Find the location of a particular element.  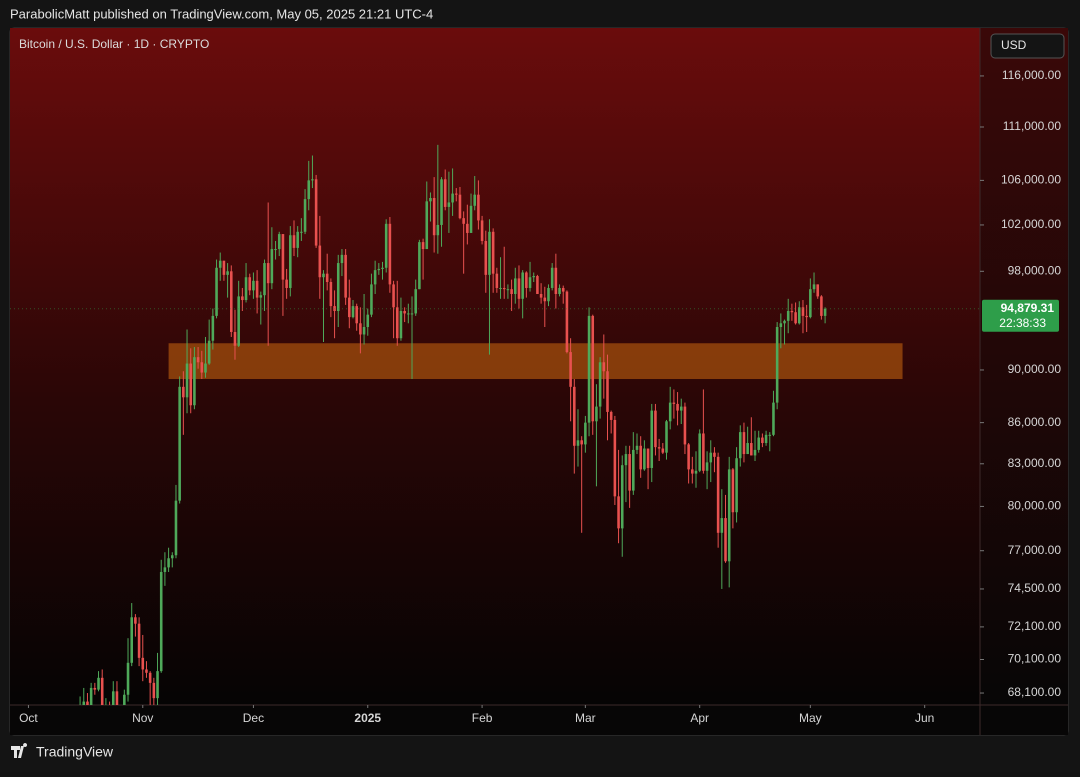

y-tick-label: 70,100.00 is located at coordinates (1035, 659).